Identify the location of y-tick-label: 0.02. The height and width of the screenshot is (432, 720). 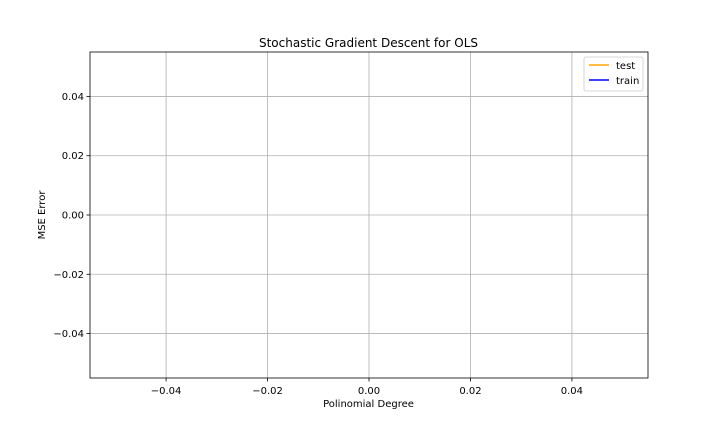
(73, 156).